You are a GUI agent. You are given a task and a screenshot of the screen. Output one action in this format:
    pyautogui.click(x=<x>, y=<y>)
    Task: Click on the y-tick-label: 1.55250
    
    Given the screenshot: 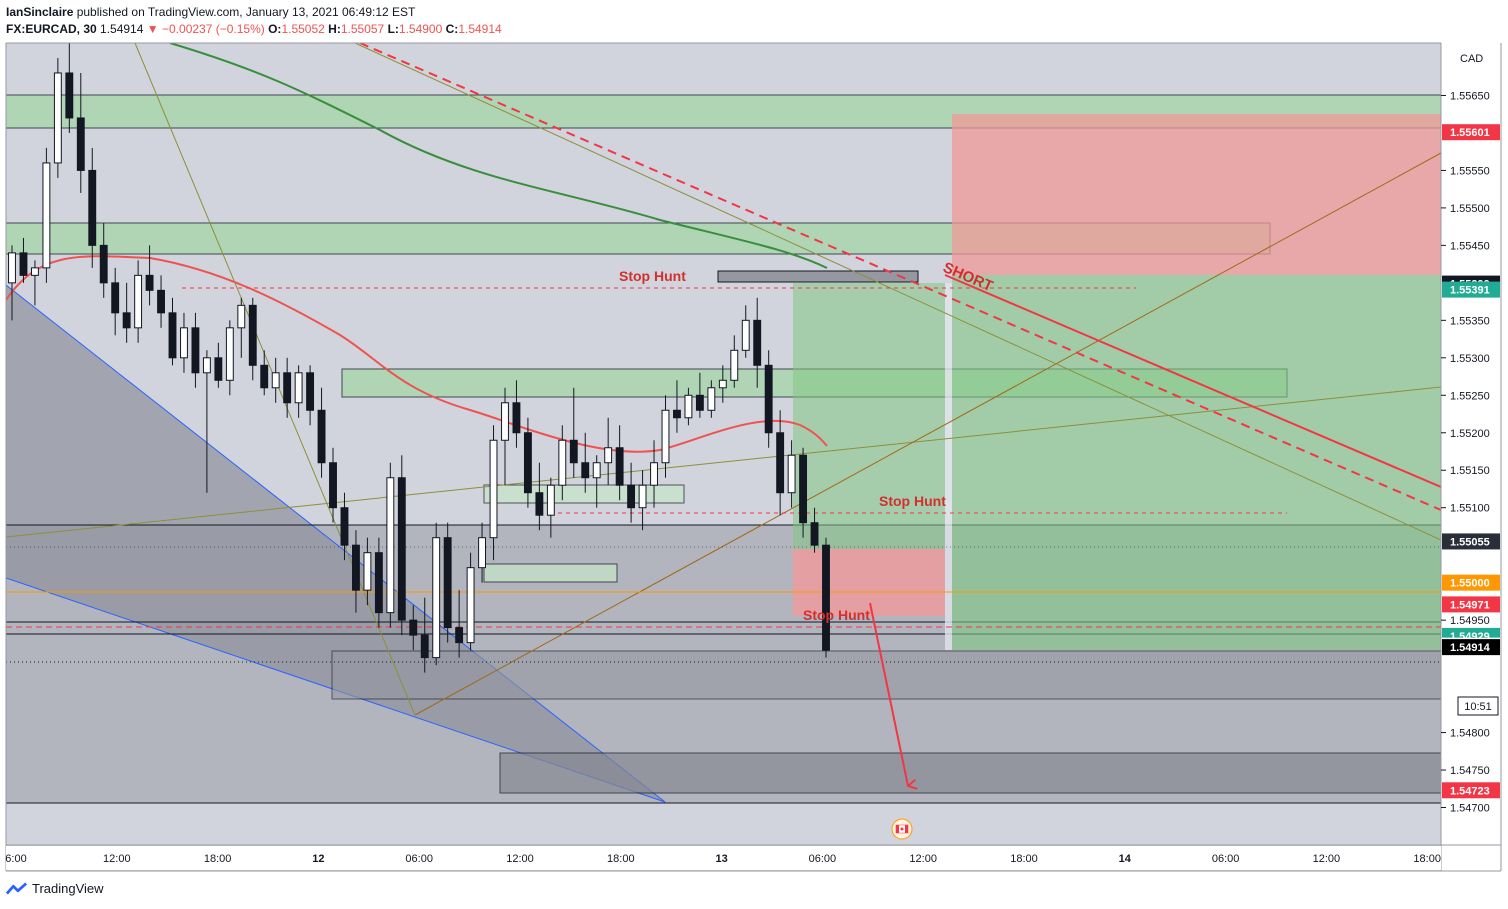 What is the action you would take?
    pyautogui.click(x=1470, y=396)
    